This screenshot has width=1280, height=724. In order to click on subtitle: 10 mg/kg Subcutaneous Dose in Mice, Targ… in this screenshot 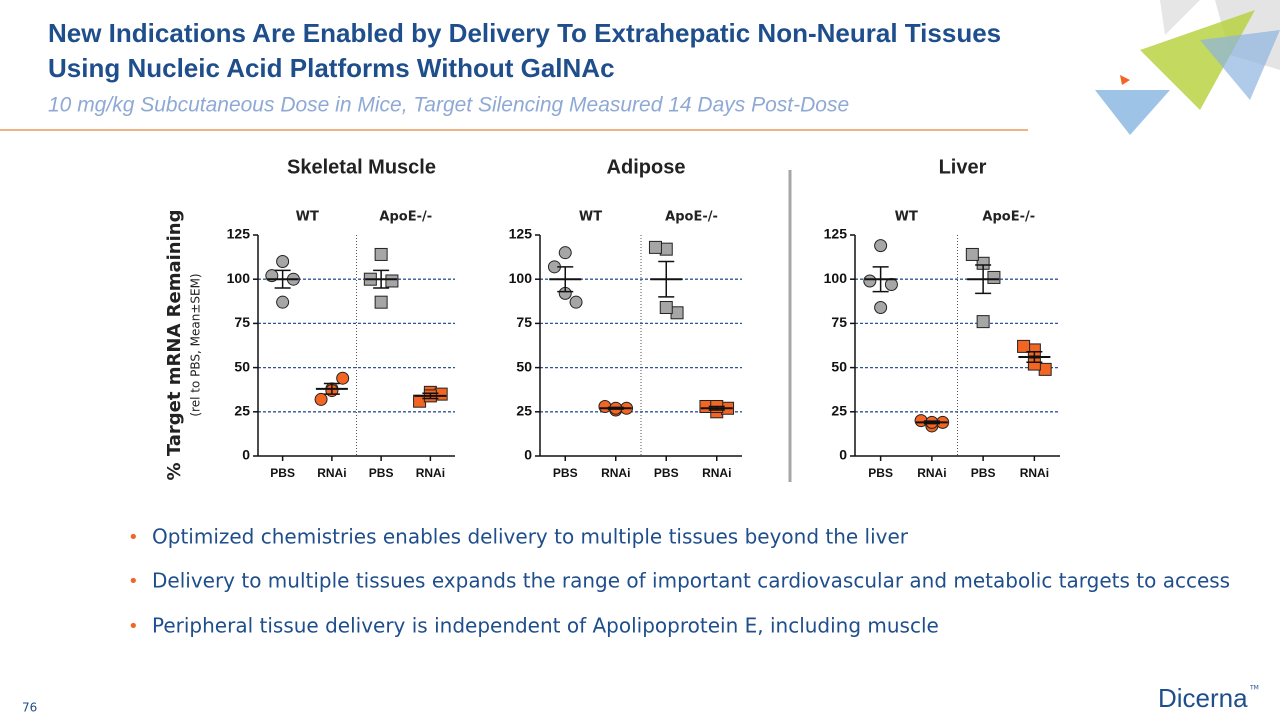, I will do `click(448, 105)`.